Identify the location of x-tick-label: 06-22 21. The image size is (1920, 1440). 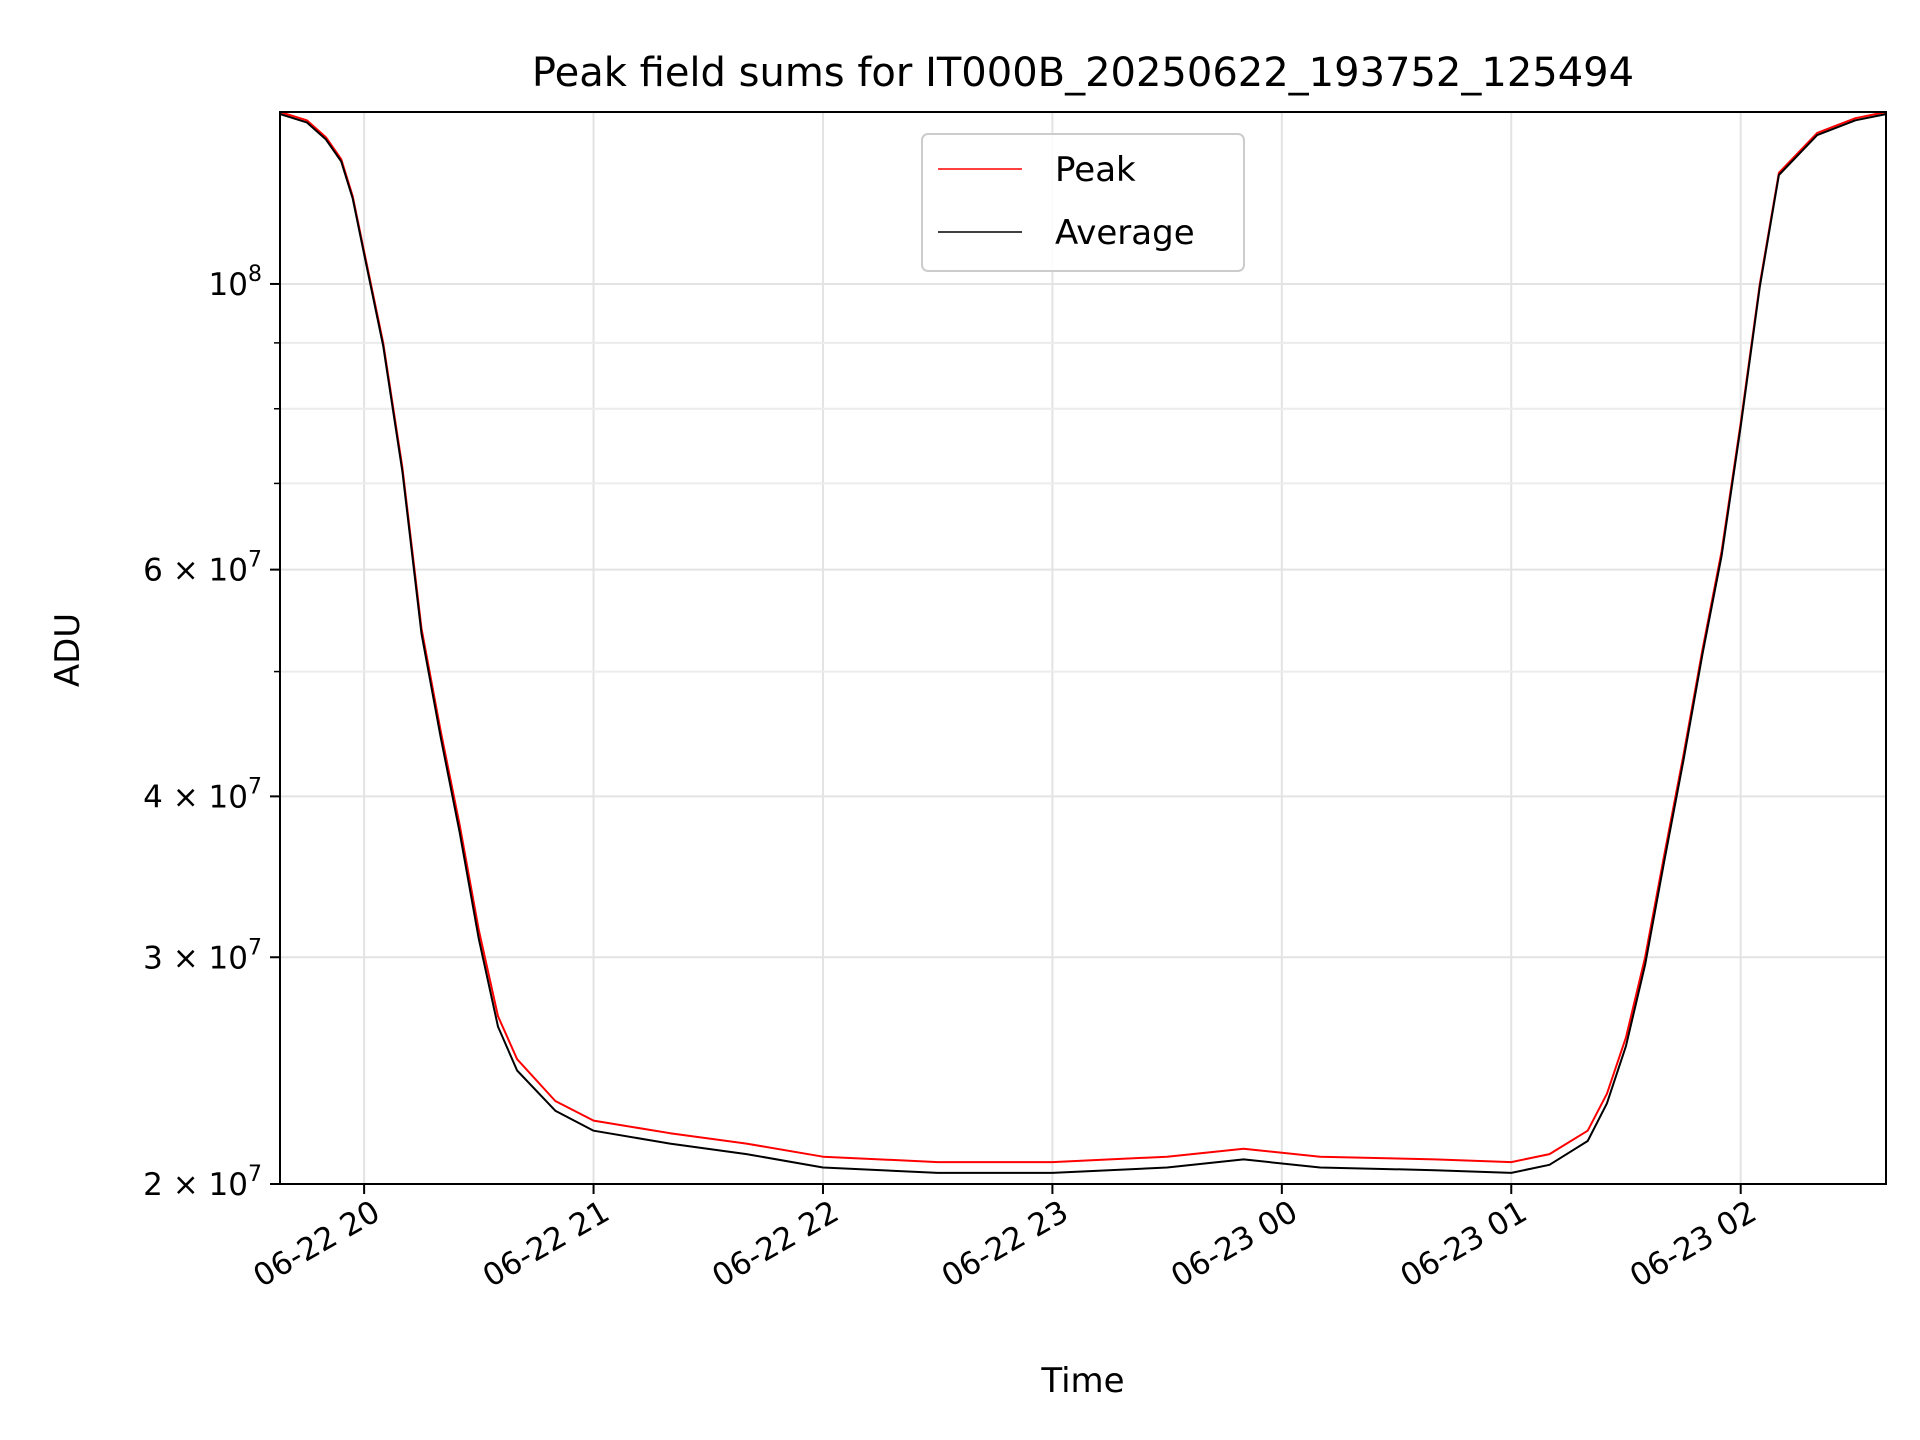
(546, 1244).